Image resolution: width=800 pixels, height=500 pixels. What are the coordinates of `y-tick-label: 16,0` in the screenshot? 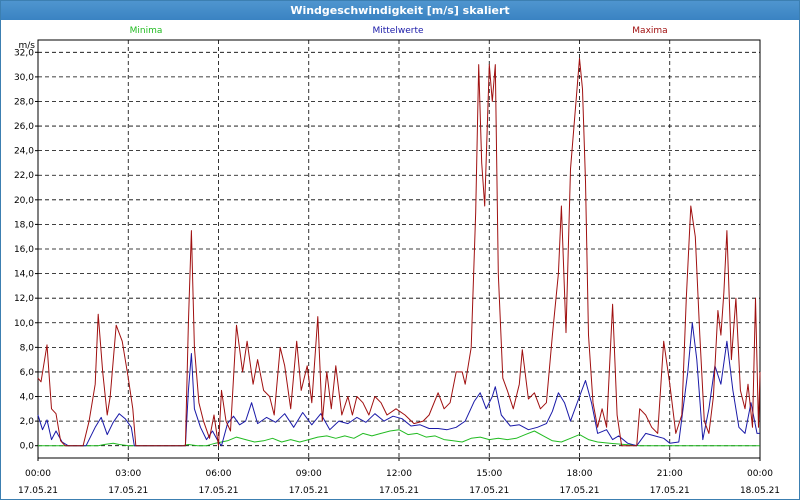 It's located at (24, 250).